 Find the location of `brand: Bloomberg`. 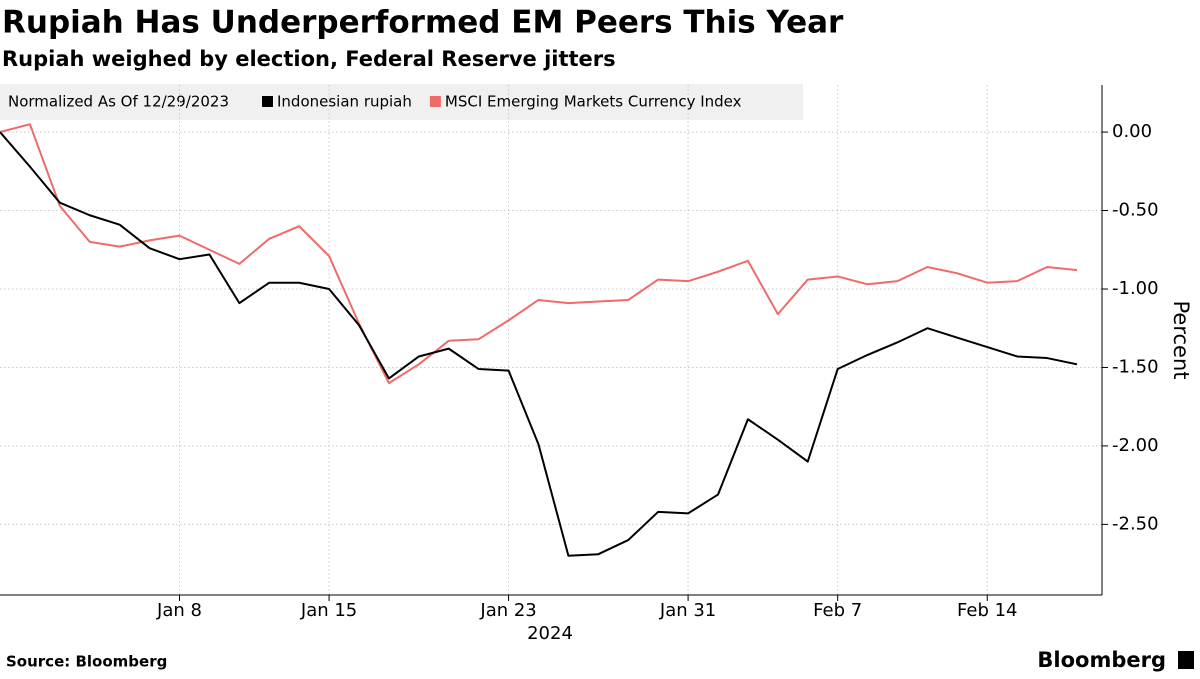

brand: Bloomberg is located at coordinates (1101, 660).